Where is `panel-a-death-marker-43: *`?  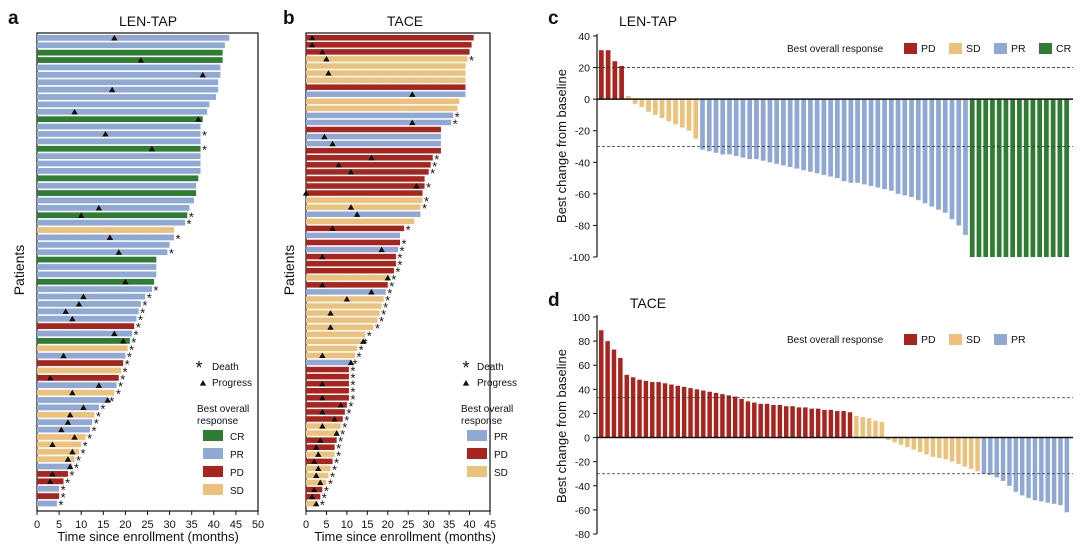 panel-a-death-marker-43: * is located at coordinates (131, 349).